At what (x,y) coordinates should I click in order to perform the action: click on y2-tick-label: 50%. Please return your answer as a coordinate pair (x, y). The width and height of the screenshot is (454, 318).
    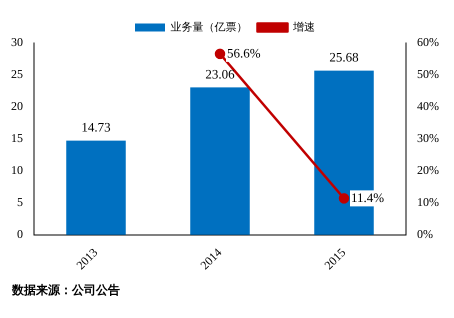
    Looking at the image, I should click on (428, 74).